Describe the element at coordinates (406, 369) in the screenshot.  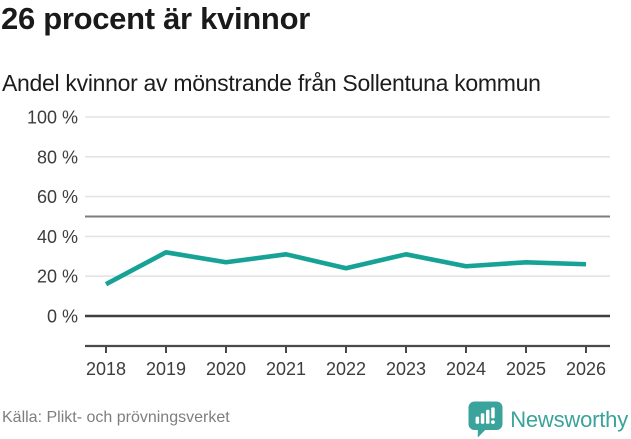
I see `svg-text: 2023` at that location.